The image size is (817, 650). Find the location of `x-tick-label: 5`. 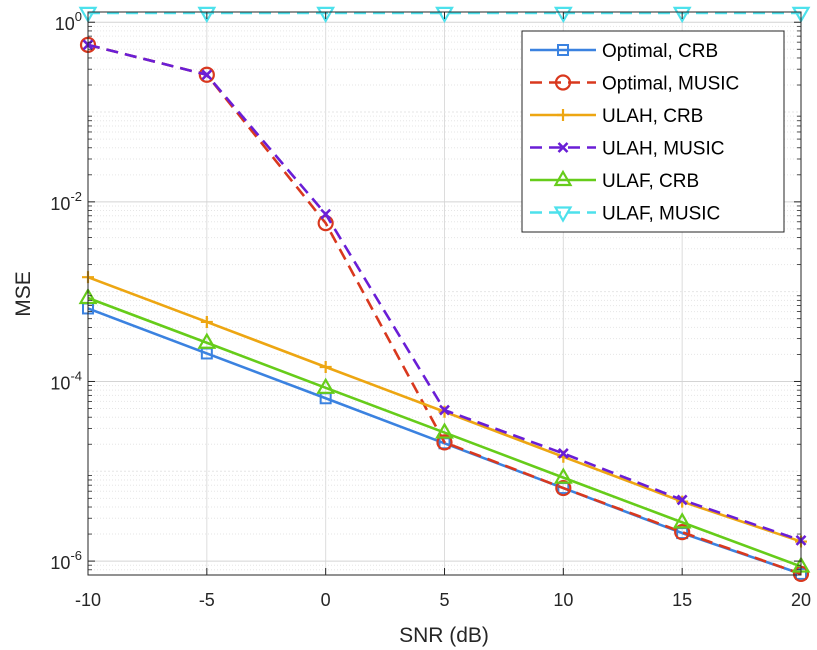

x-tick-label: 5 is located at coordinates (444, 600).